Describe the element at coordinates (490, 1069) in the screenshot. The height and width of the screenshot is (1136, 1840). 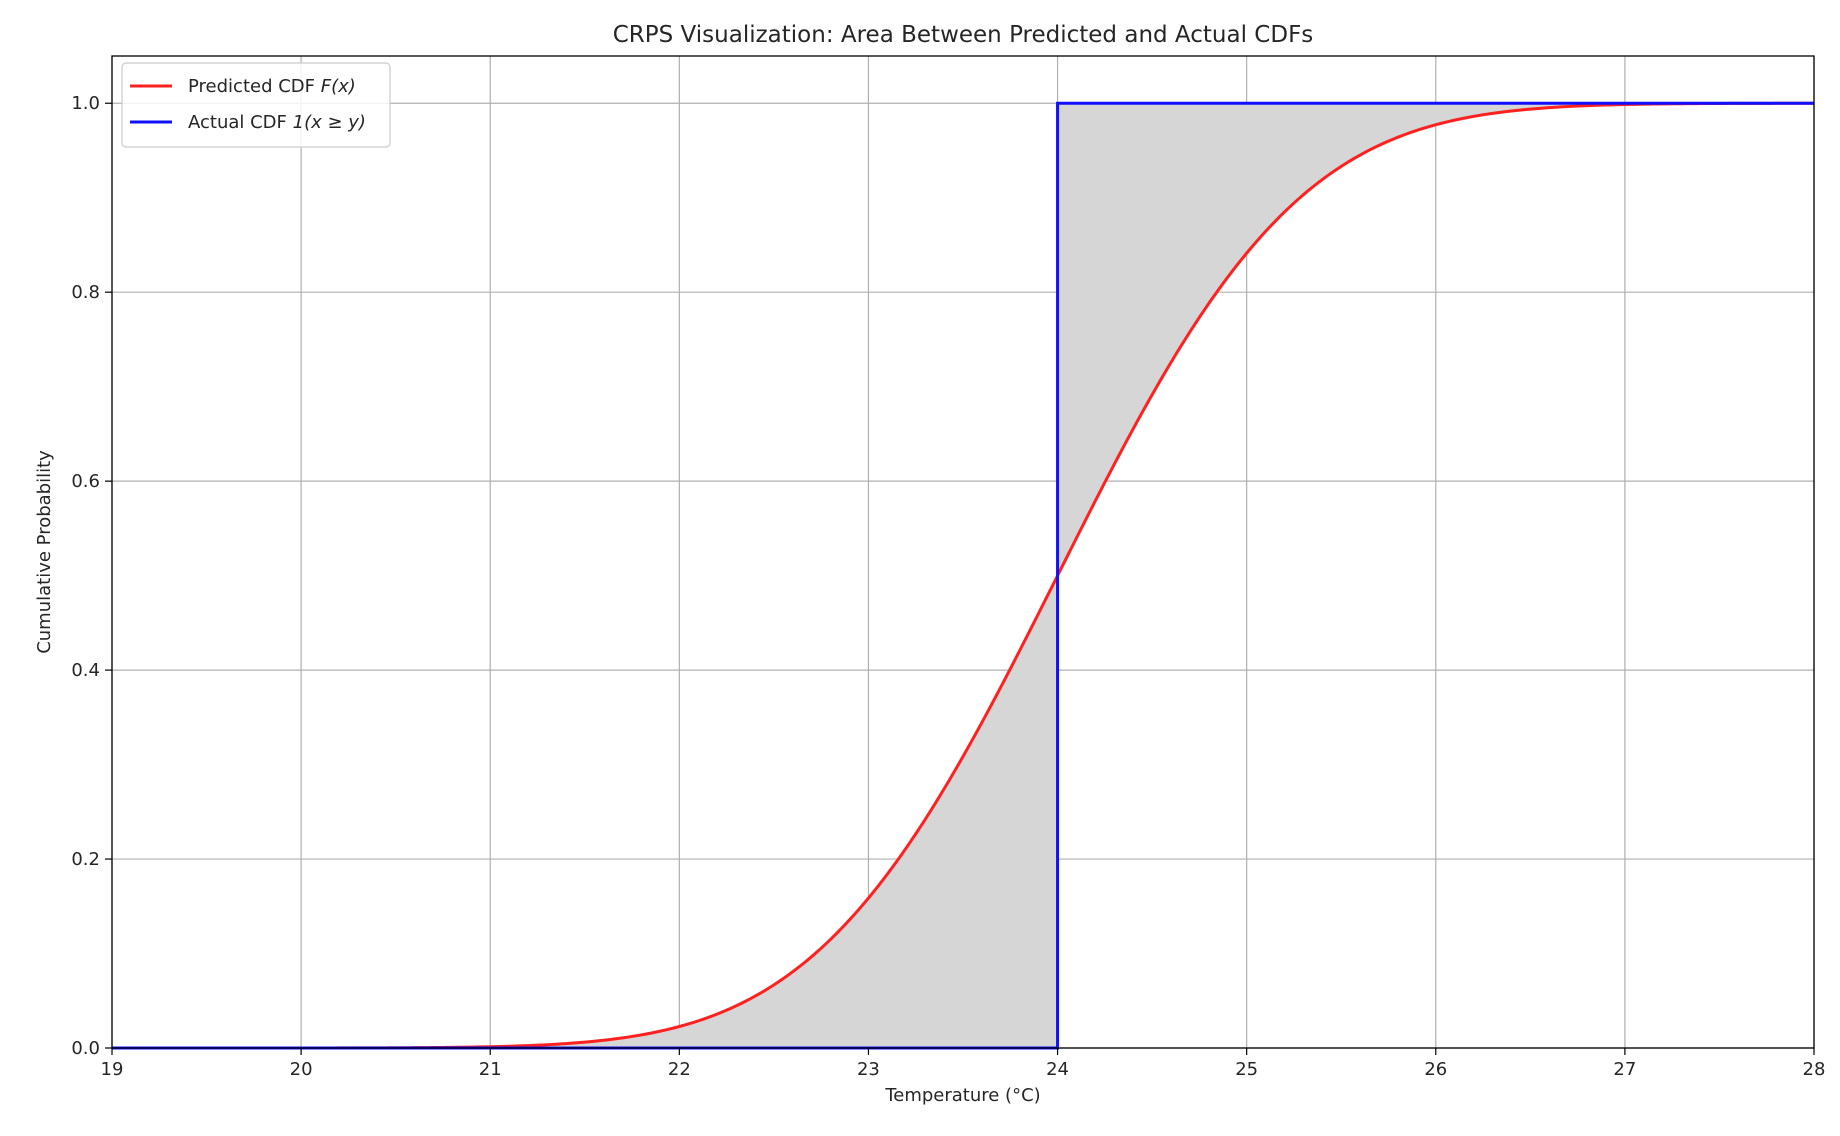
I see `x-tick-label: 21` at that location.